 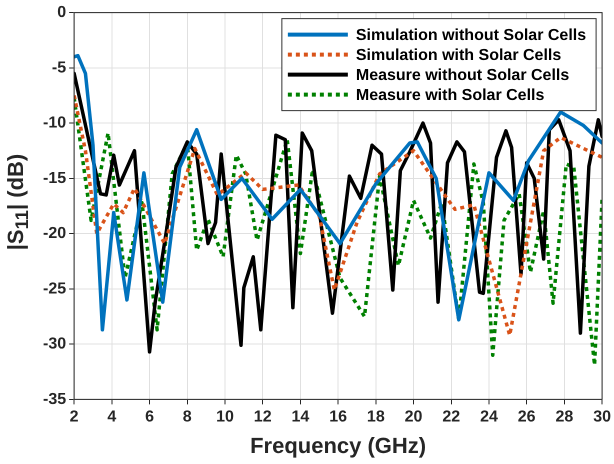 I want to click on x-tick-label: 2, so click(x=74, y=417).